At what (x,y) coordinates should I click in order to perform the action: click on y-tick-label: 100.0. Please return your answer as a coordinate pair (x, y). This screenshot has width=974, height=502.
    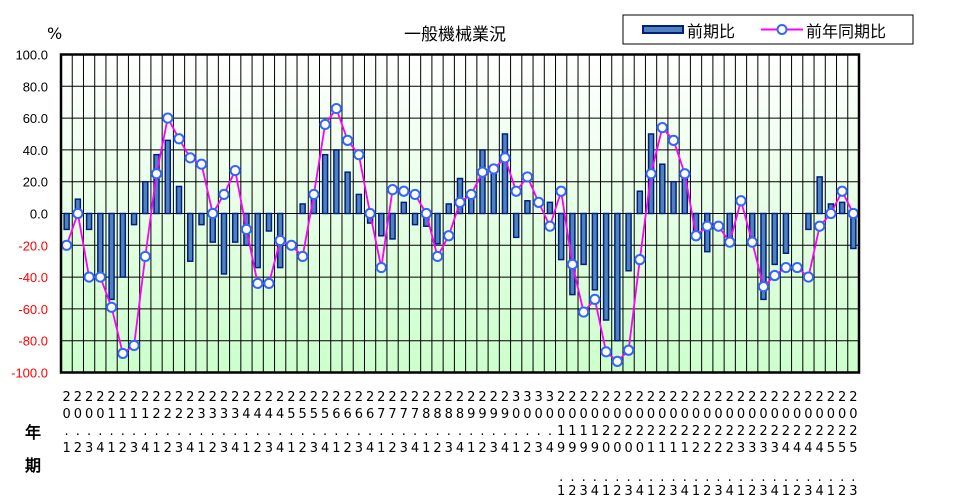
    Looking at the image, I should click on (31, 55).